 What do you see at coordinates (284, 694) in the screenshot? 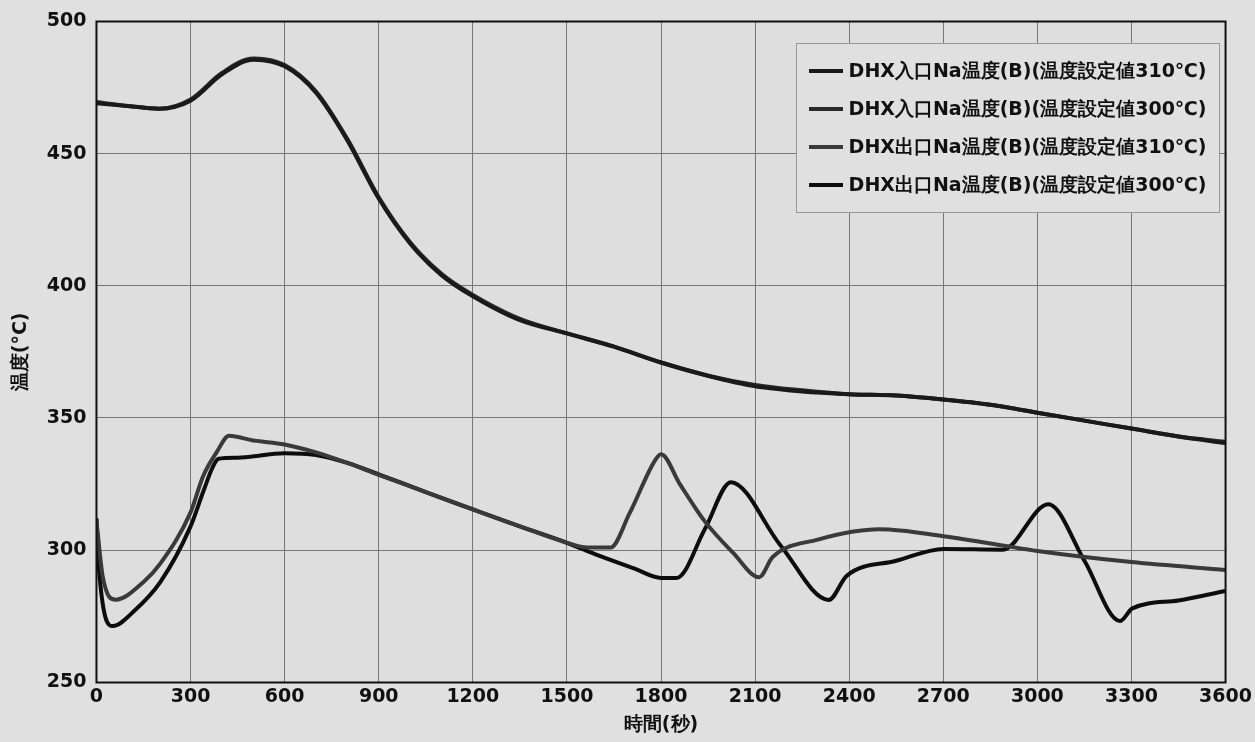
I see `x-tick-label: 600` at bounding box center [284, 694].